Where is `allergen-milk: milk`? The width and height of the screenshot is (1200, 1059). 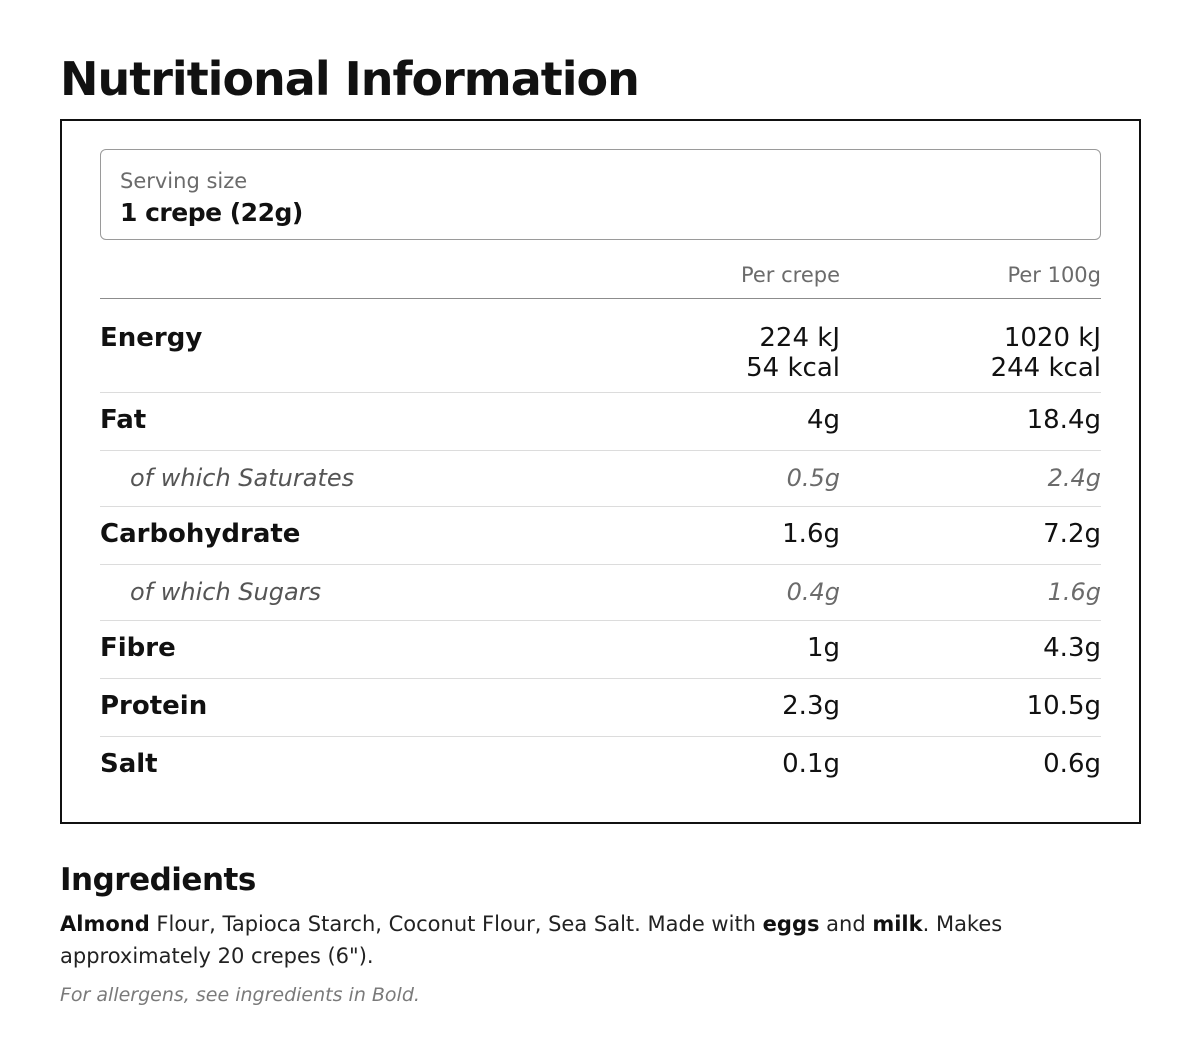 allergen-milk: milk is located at coordinates (897, 924).